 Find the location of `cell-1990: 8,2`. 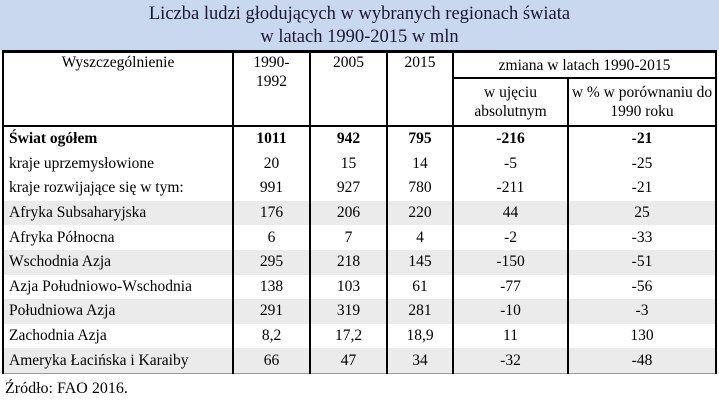

cell-1990: 8,2 is located at coordinates (271, 336).